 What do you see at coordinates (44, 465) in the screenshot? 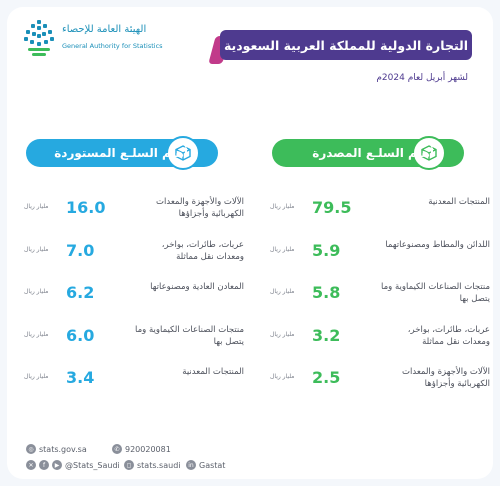
I see `facebook-icon: f` at bounding box center [44, 465].